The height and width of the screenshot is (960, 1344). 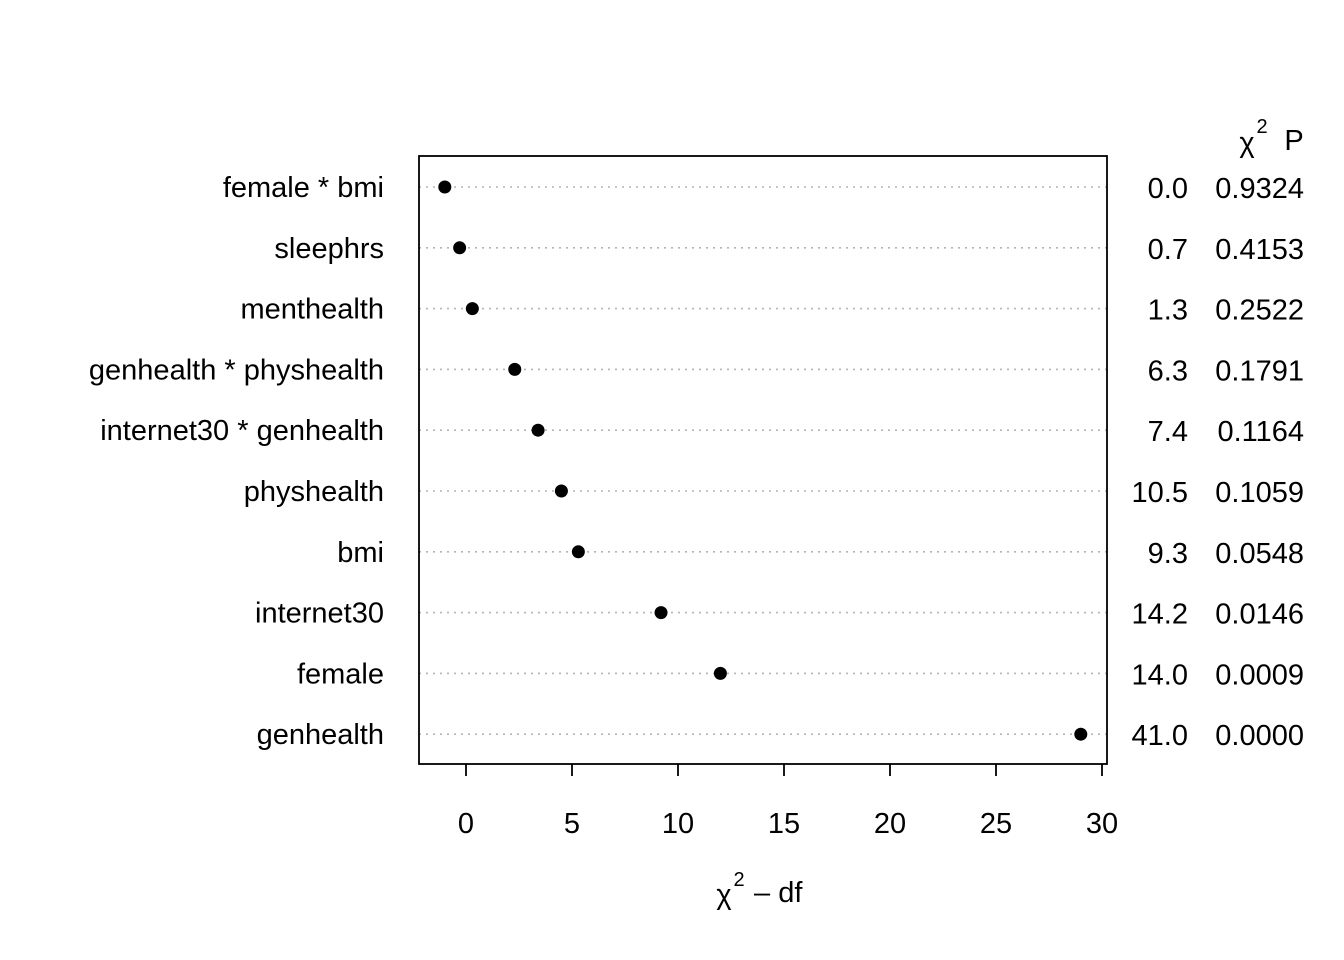 I want to click on x-tick-label: 0, so click(x=466, y=824).